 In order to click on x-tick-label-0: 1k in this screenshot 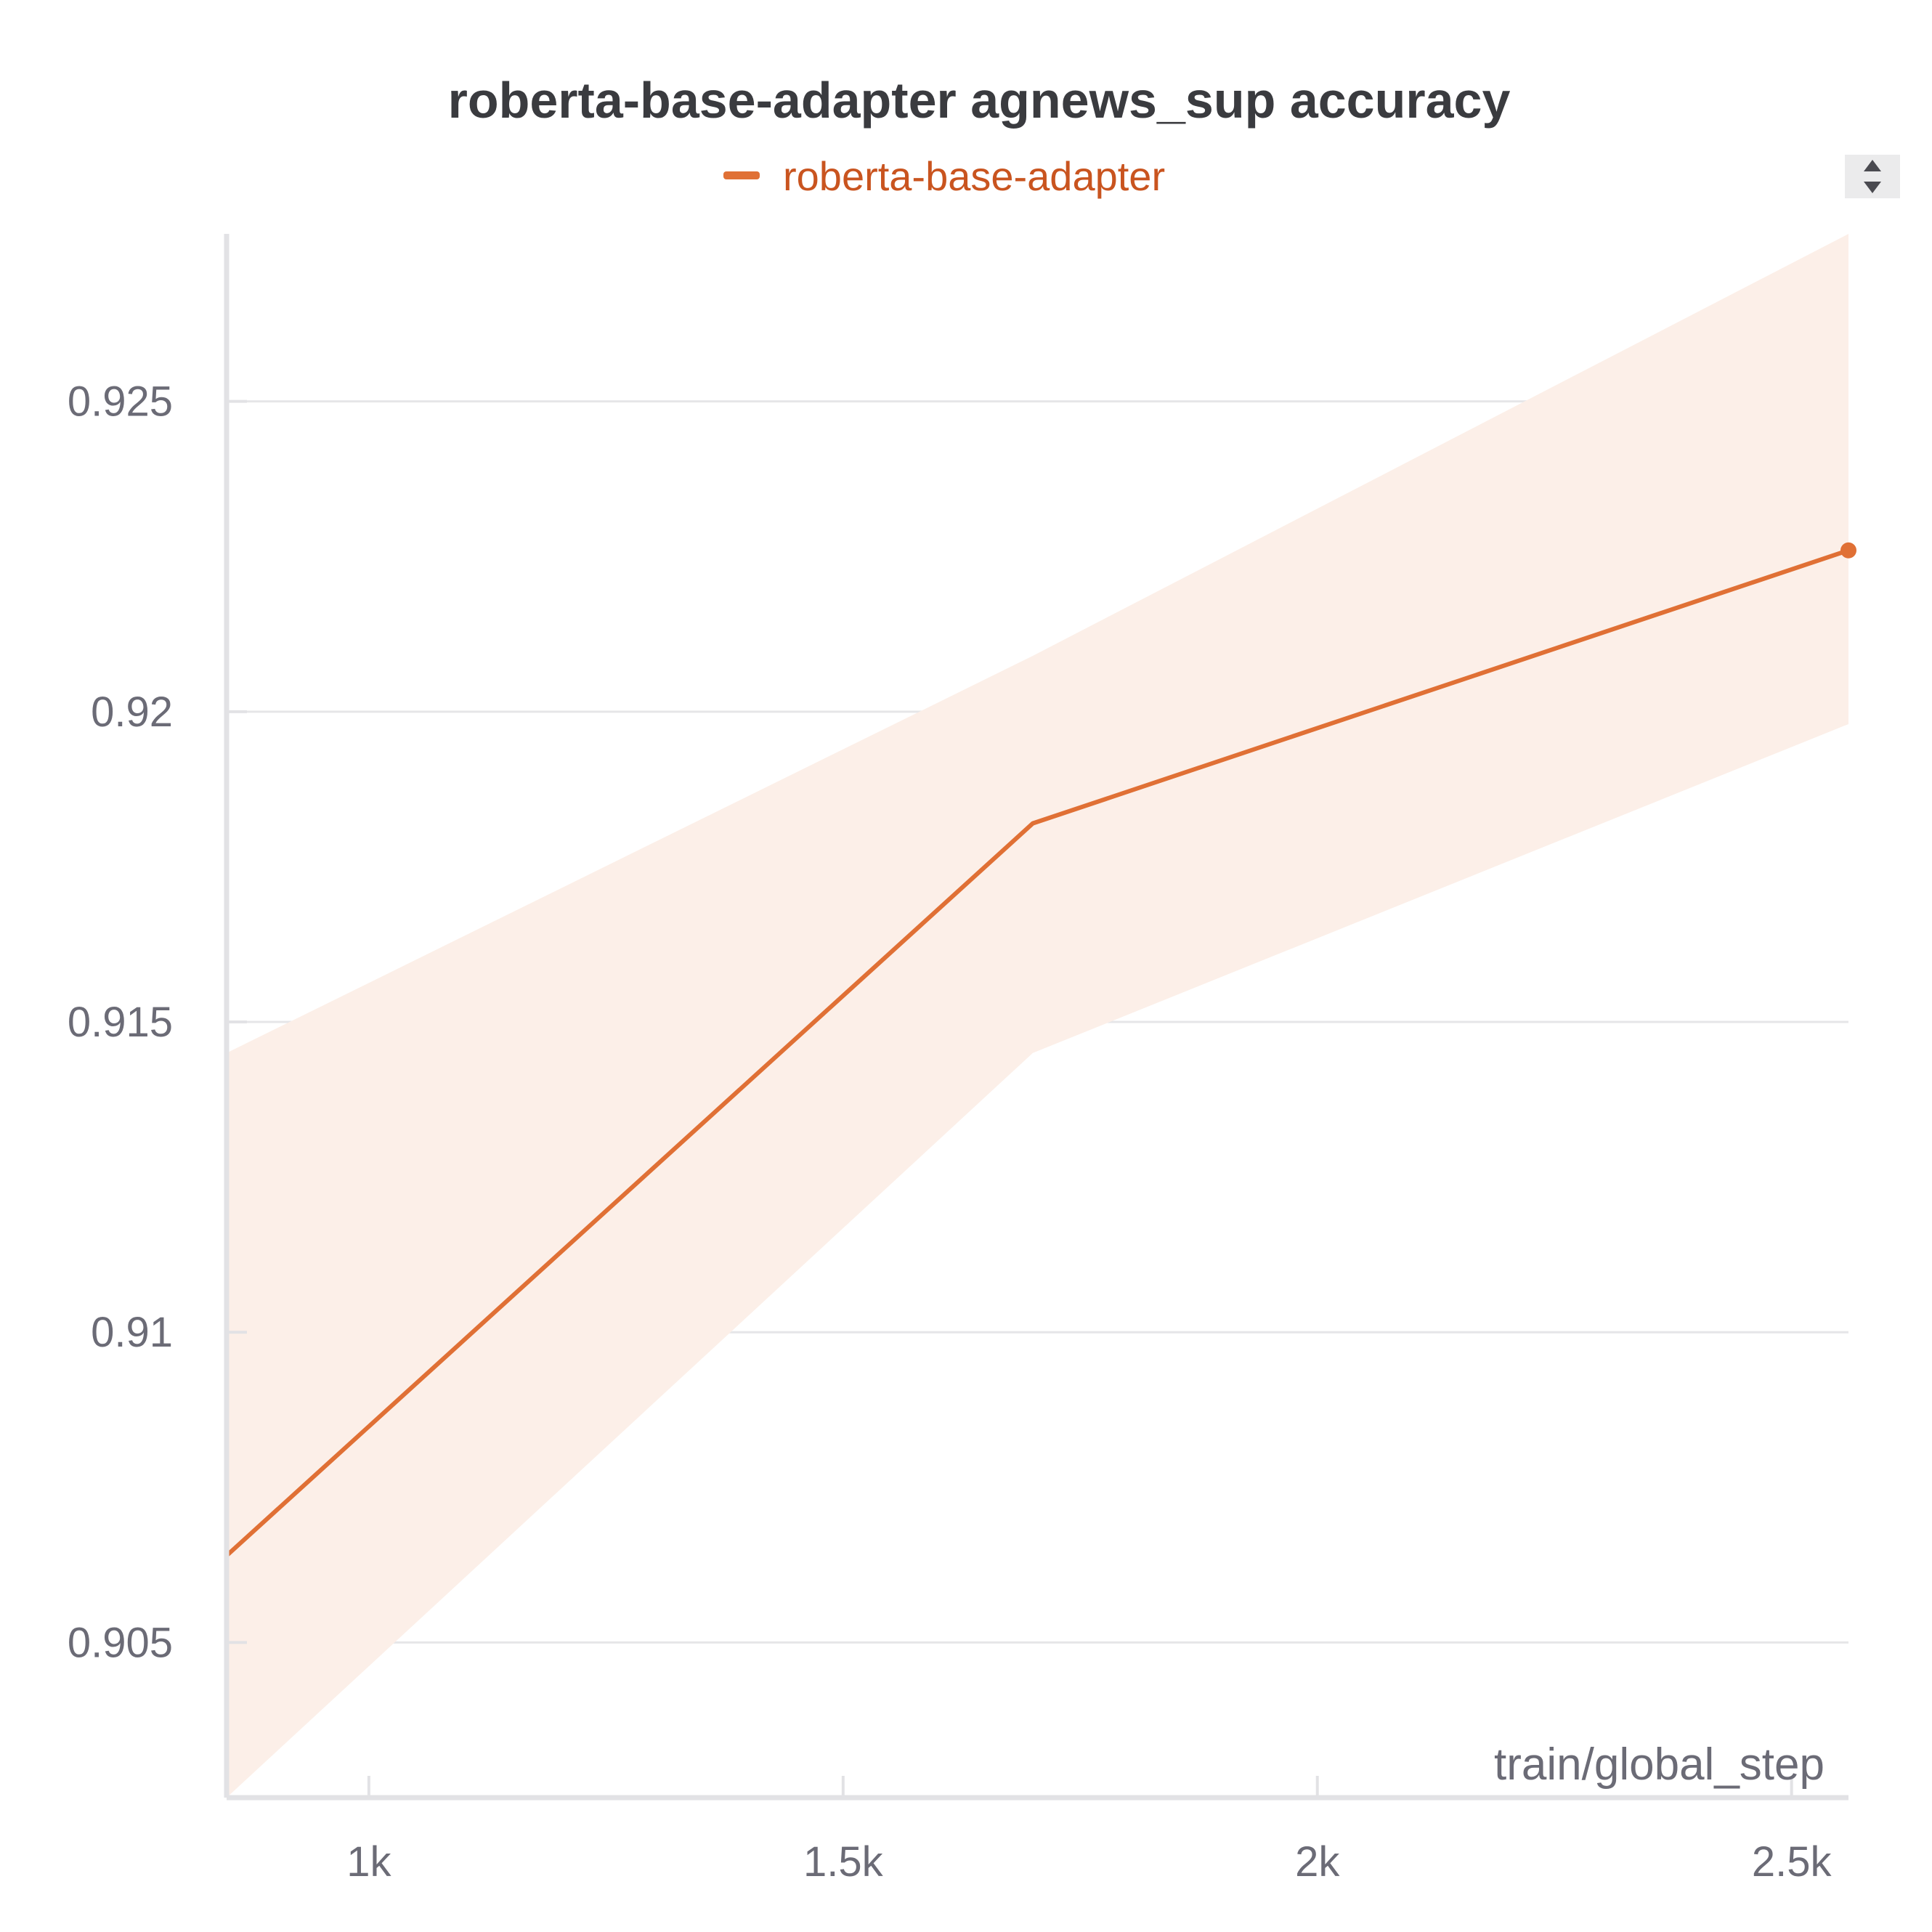, I will do `click(368, 1862)`.